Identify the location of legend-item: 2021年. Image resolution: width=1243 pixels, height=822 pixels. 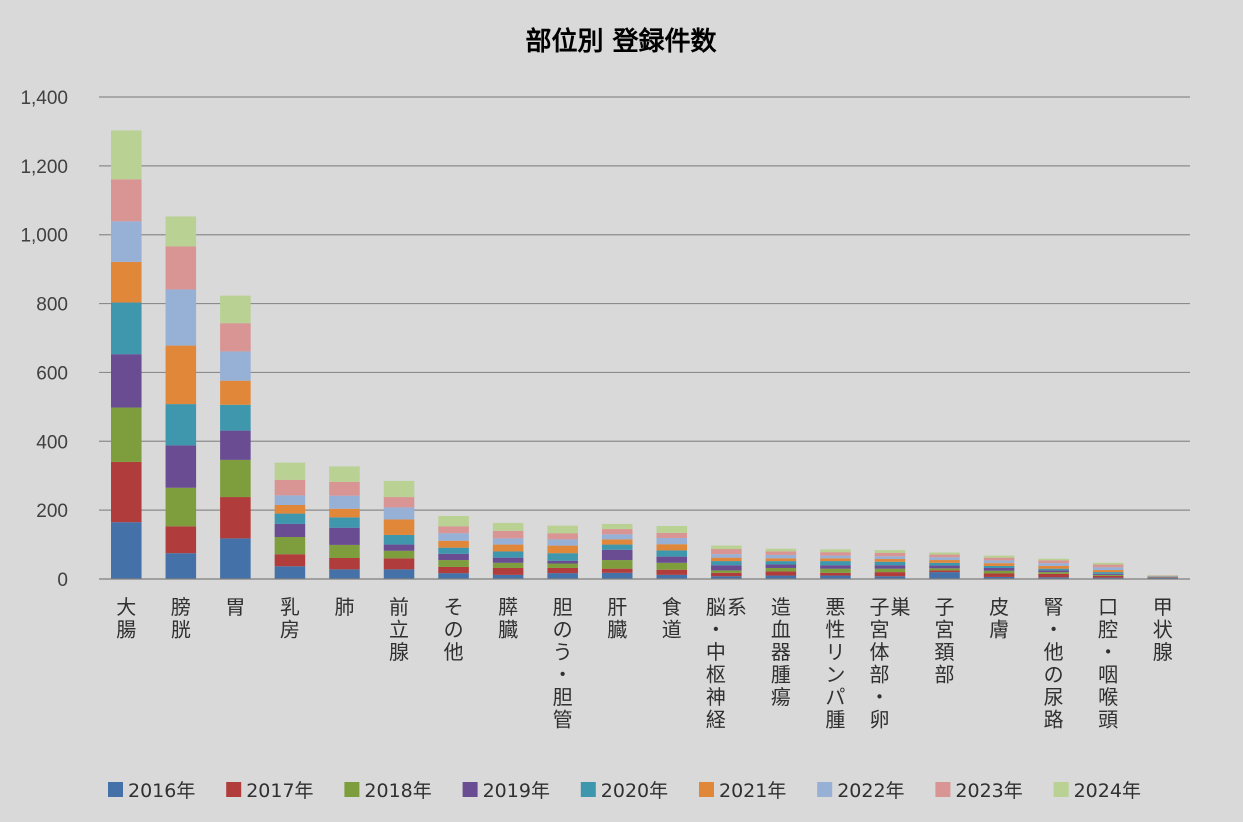
(742, 791).